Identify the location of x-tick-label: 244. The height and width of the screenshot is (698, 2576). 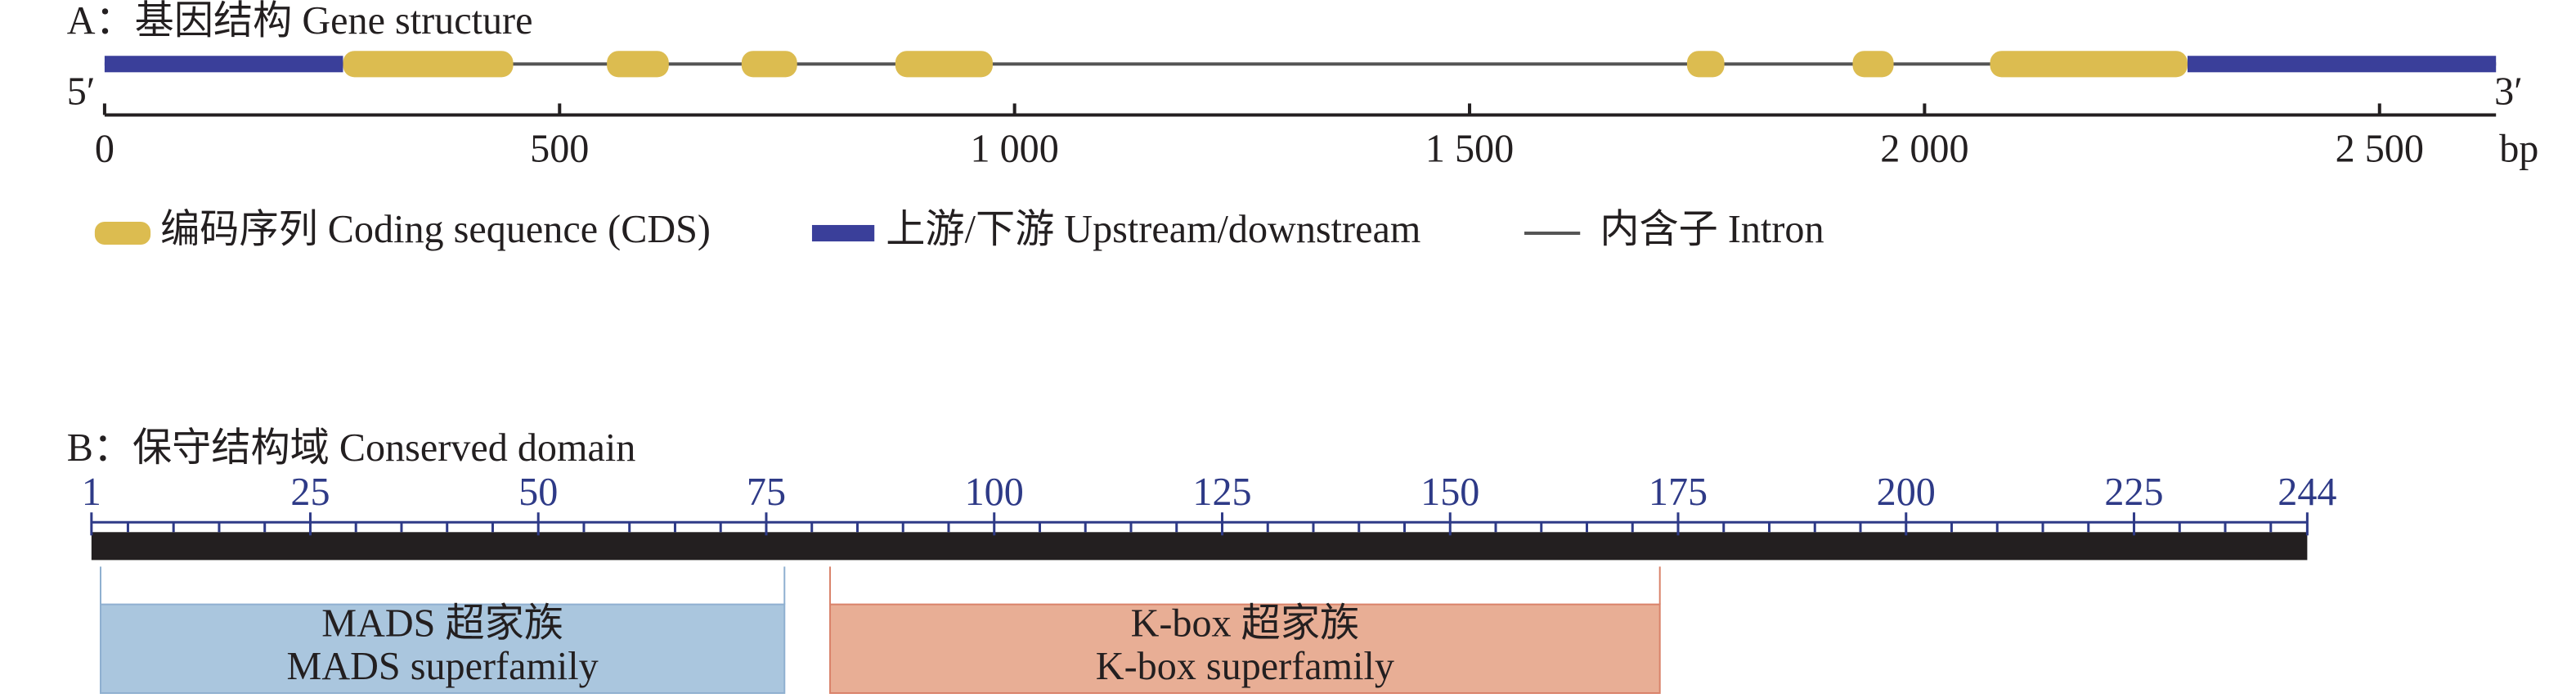
(2307, 492).